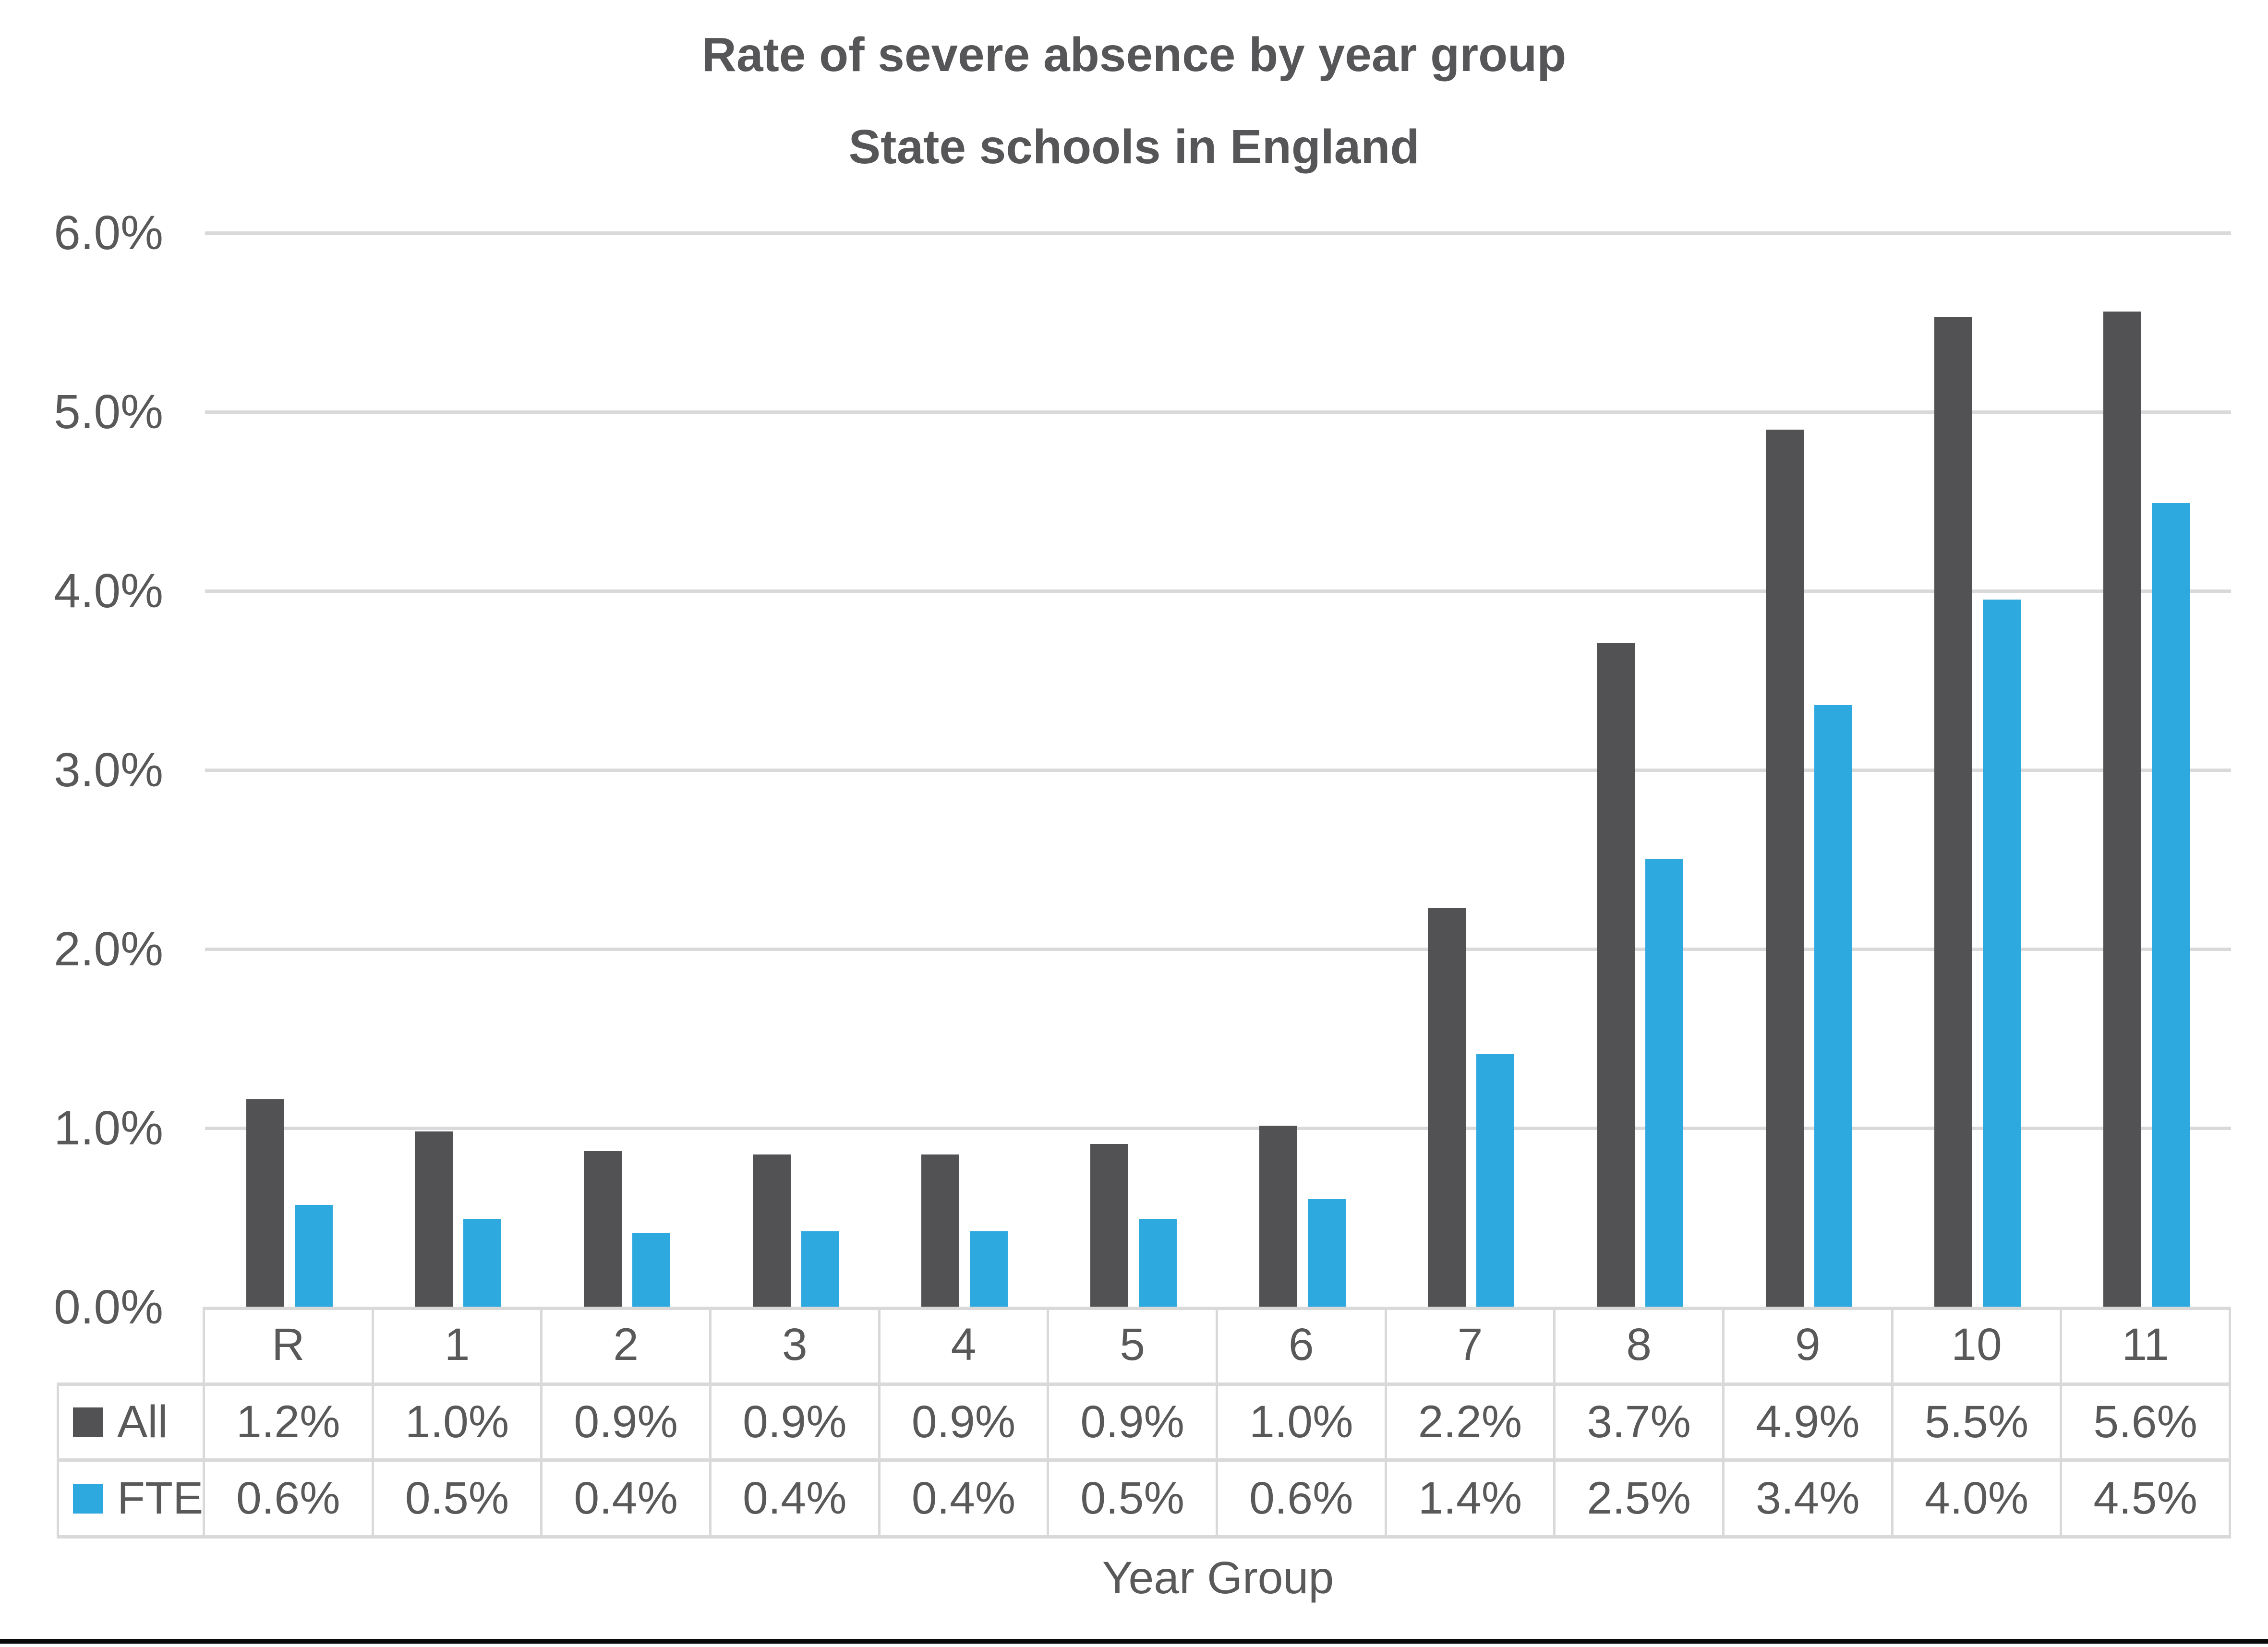 Image resolution: width=2268 pixels, height=1647 pixels. Describe the element at coordinates (1809, 1500) in the screenshot. I see `table-value-fte-9: 3.4%` at that location.